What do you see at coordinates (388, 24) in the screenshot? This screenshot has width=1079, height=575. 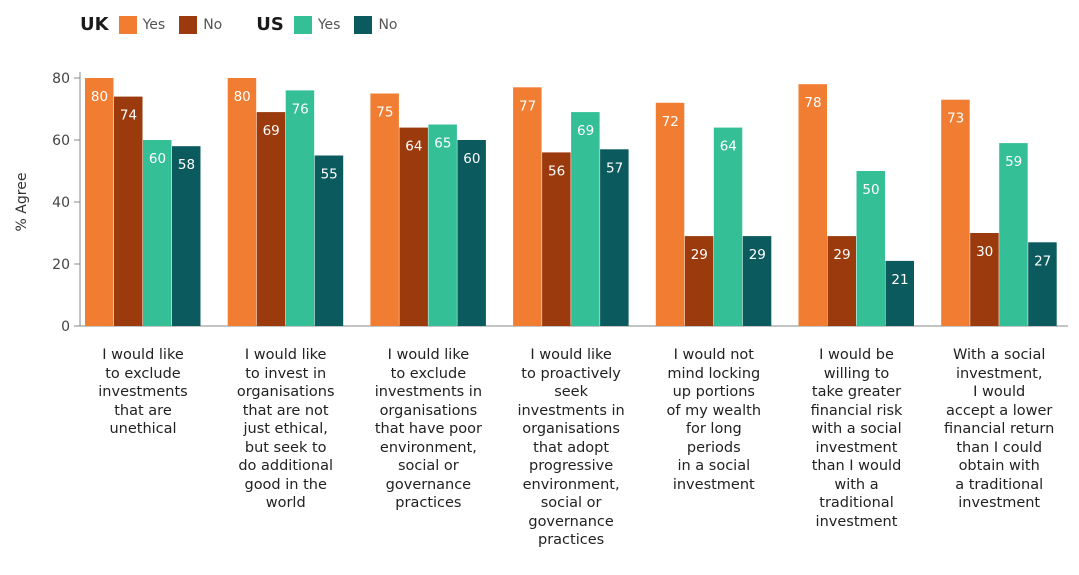 I see `legend-label-us-no: No` at bounding box center [388, 24].